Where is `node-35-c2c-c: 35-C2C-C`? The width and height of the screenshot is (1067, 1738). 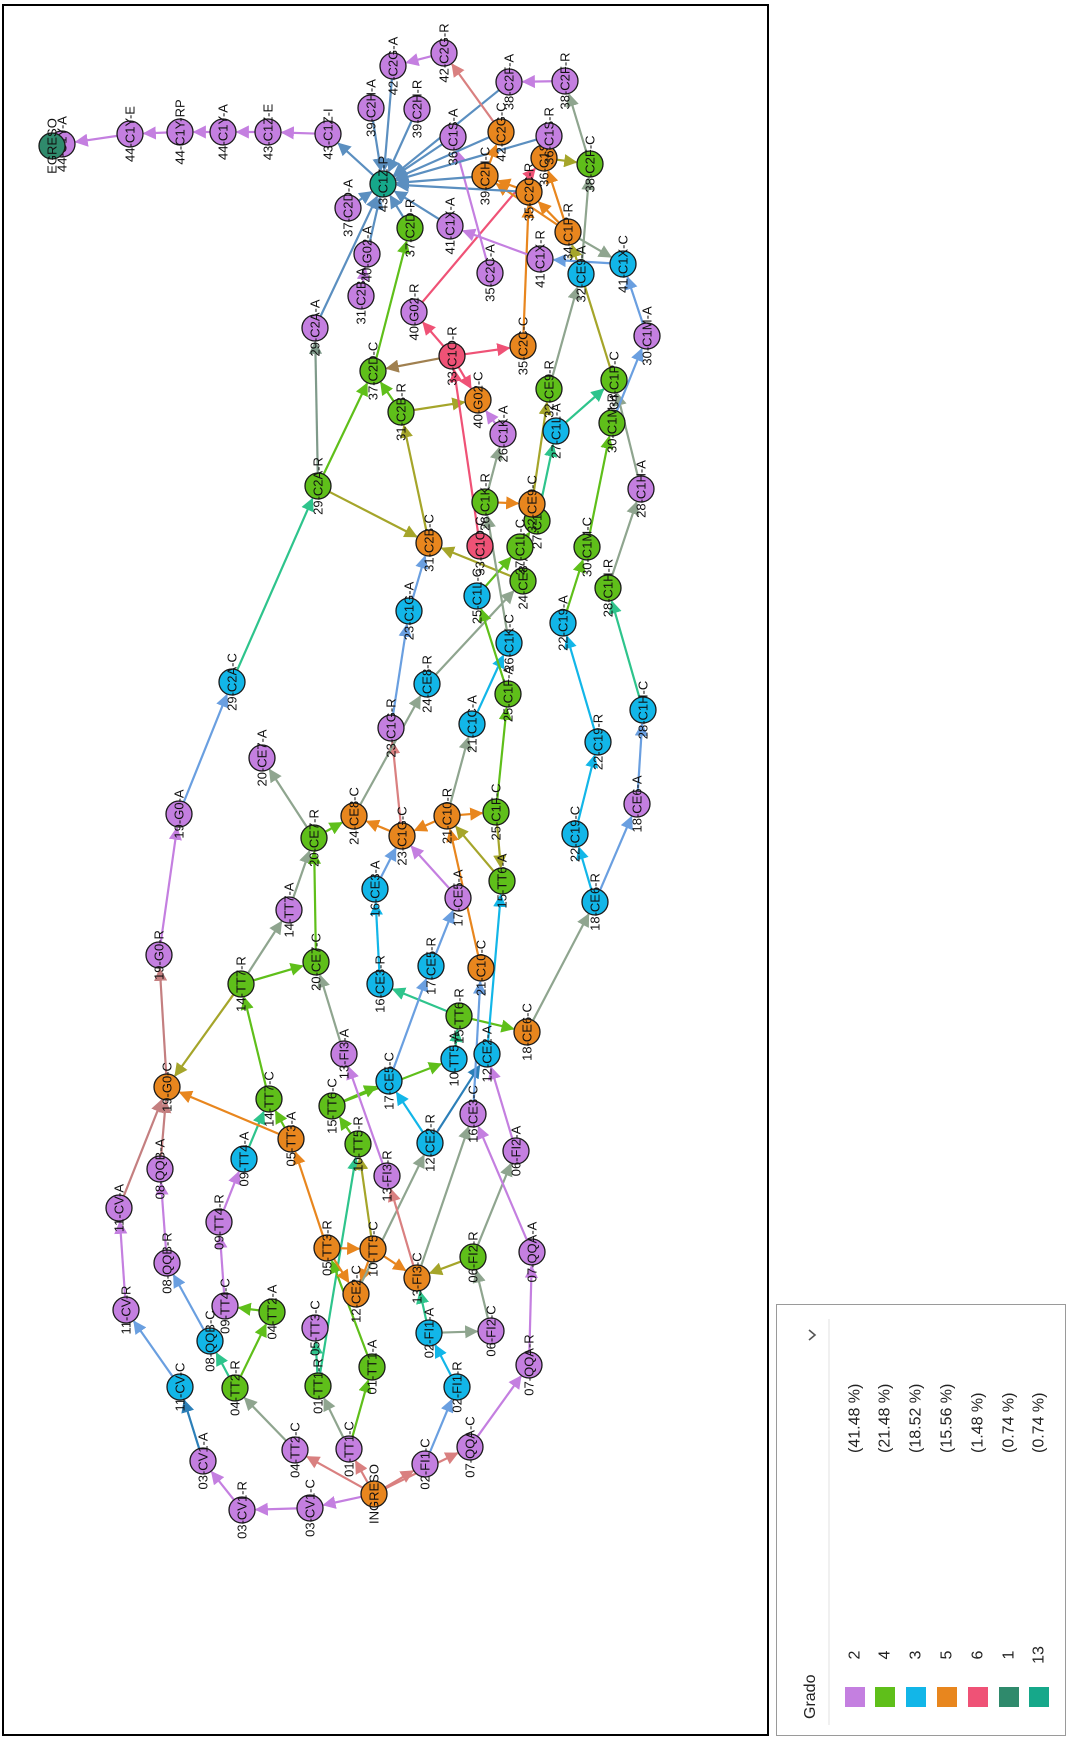
node-35-c2c-c: 35-C2C-C is located at coordinates (523, 346).